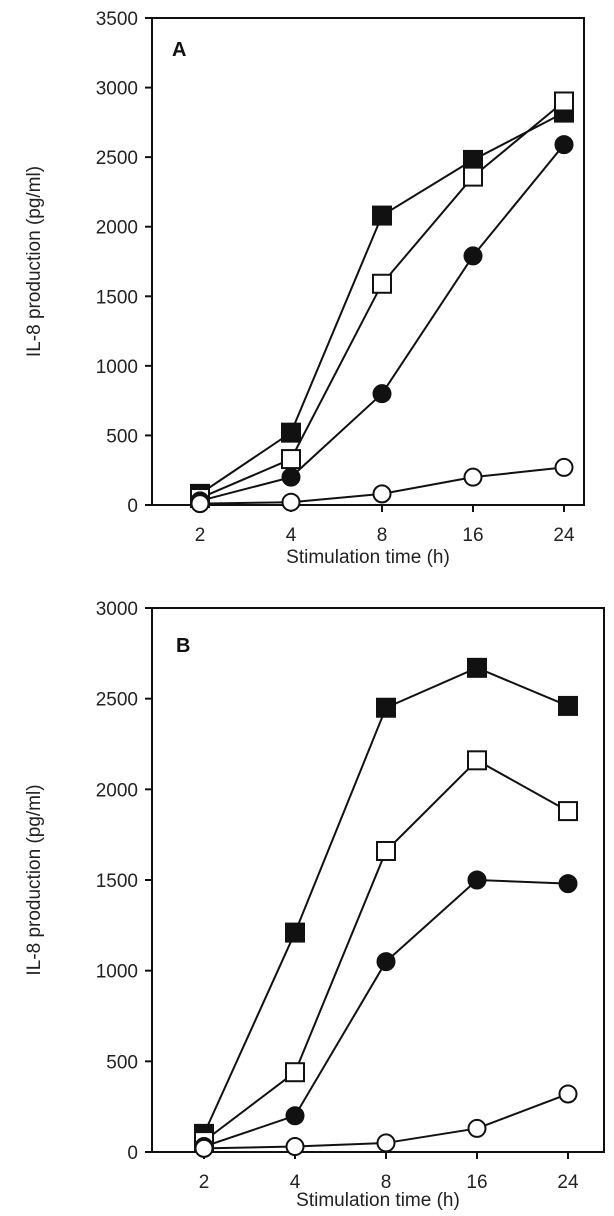 This screenshot has width=614, height=1216. Describe the element at coordinates (179, 50) in the screenshot. I see `panel-label: A` at that location.